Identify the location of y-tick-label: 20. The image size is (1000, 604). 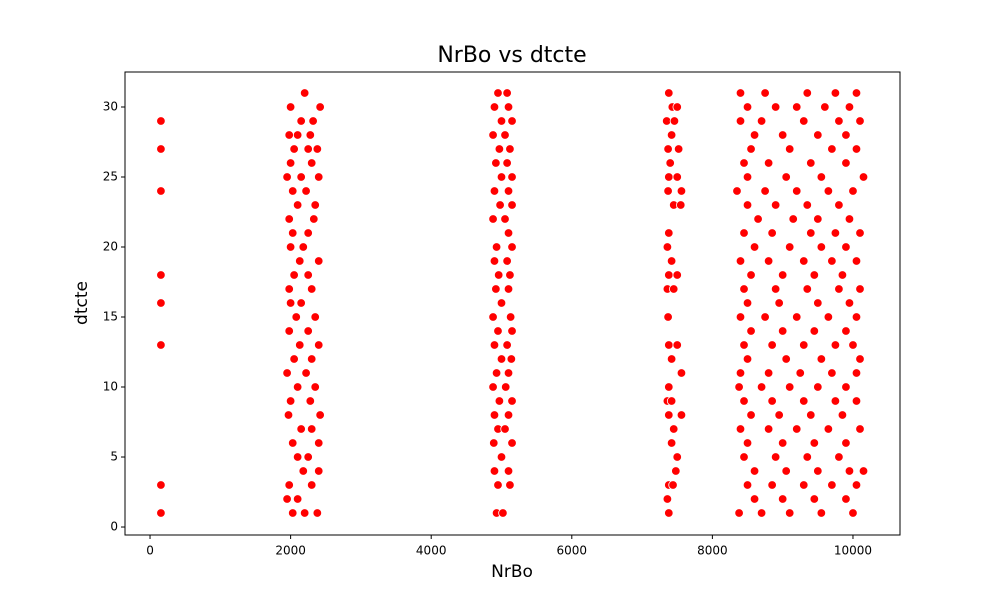
(110, 247).